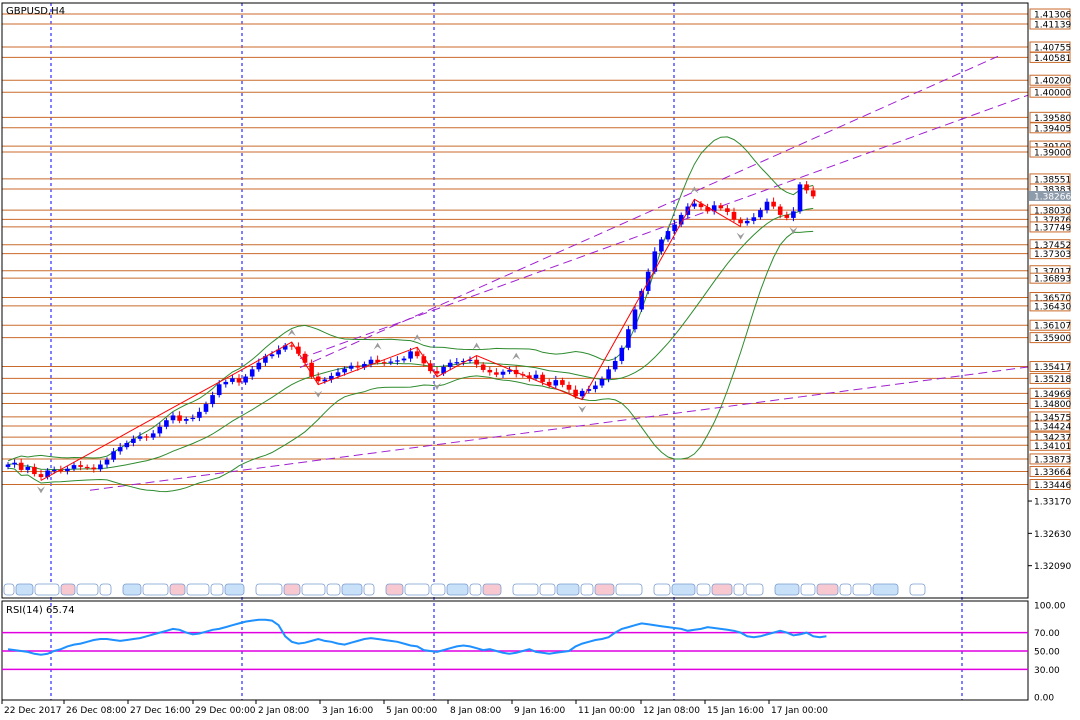 This screenshot has height=720, width=1080. I want to click on price-tick-label: 1.34969, so click(1052, 395).